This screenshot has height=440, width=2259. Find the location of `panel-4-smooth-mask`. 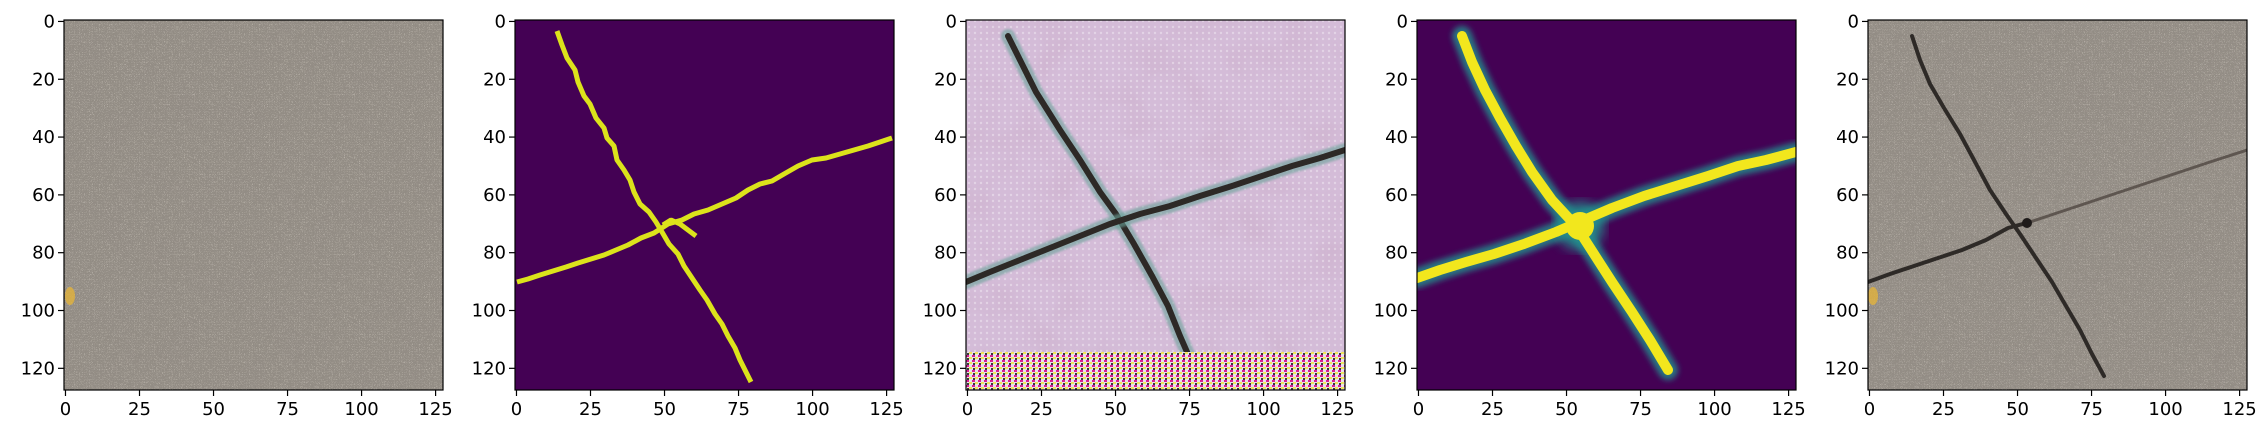

panel-4-smooth-mask is located at coordinates (1606, 205).